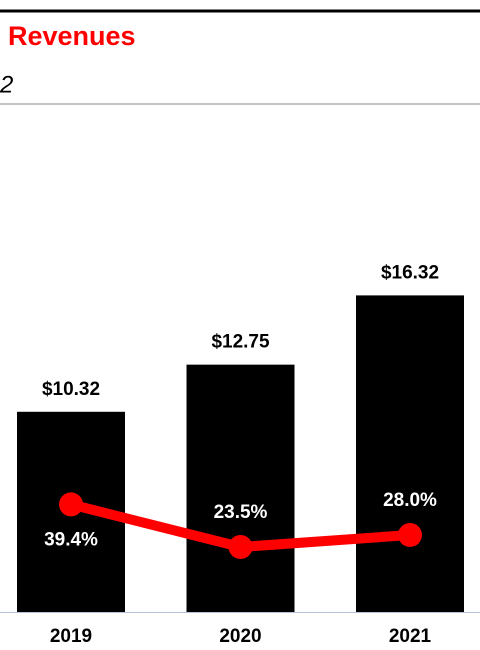  I want to click on x-tick-label: 2019, so click(71, 636).